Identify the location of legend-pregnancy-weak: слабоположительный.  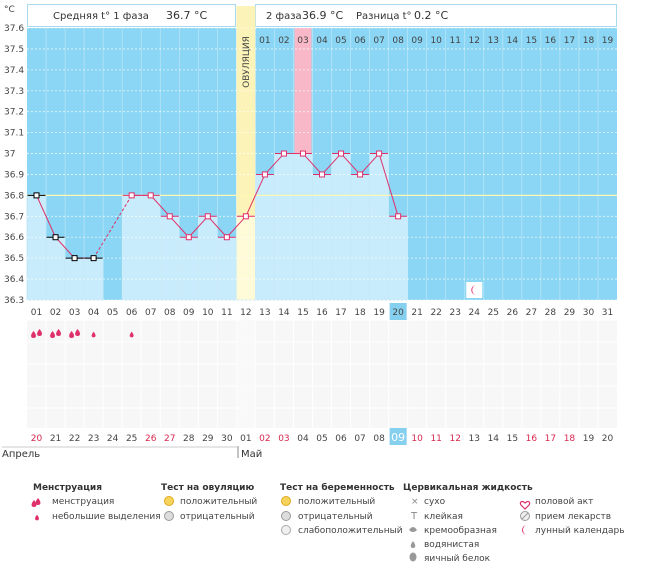
(350, 531).